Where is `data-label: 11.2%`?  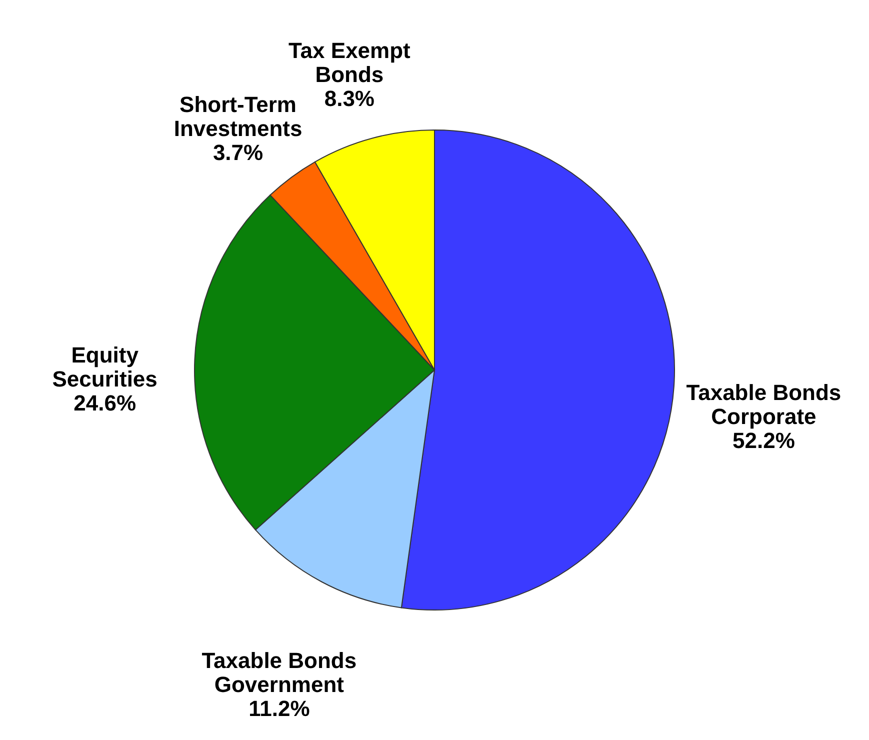 data-label: 11.2% is located at coordinates (279, 709).